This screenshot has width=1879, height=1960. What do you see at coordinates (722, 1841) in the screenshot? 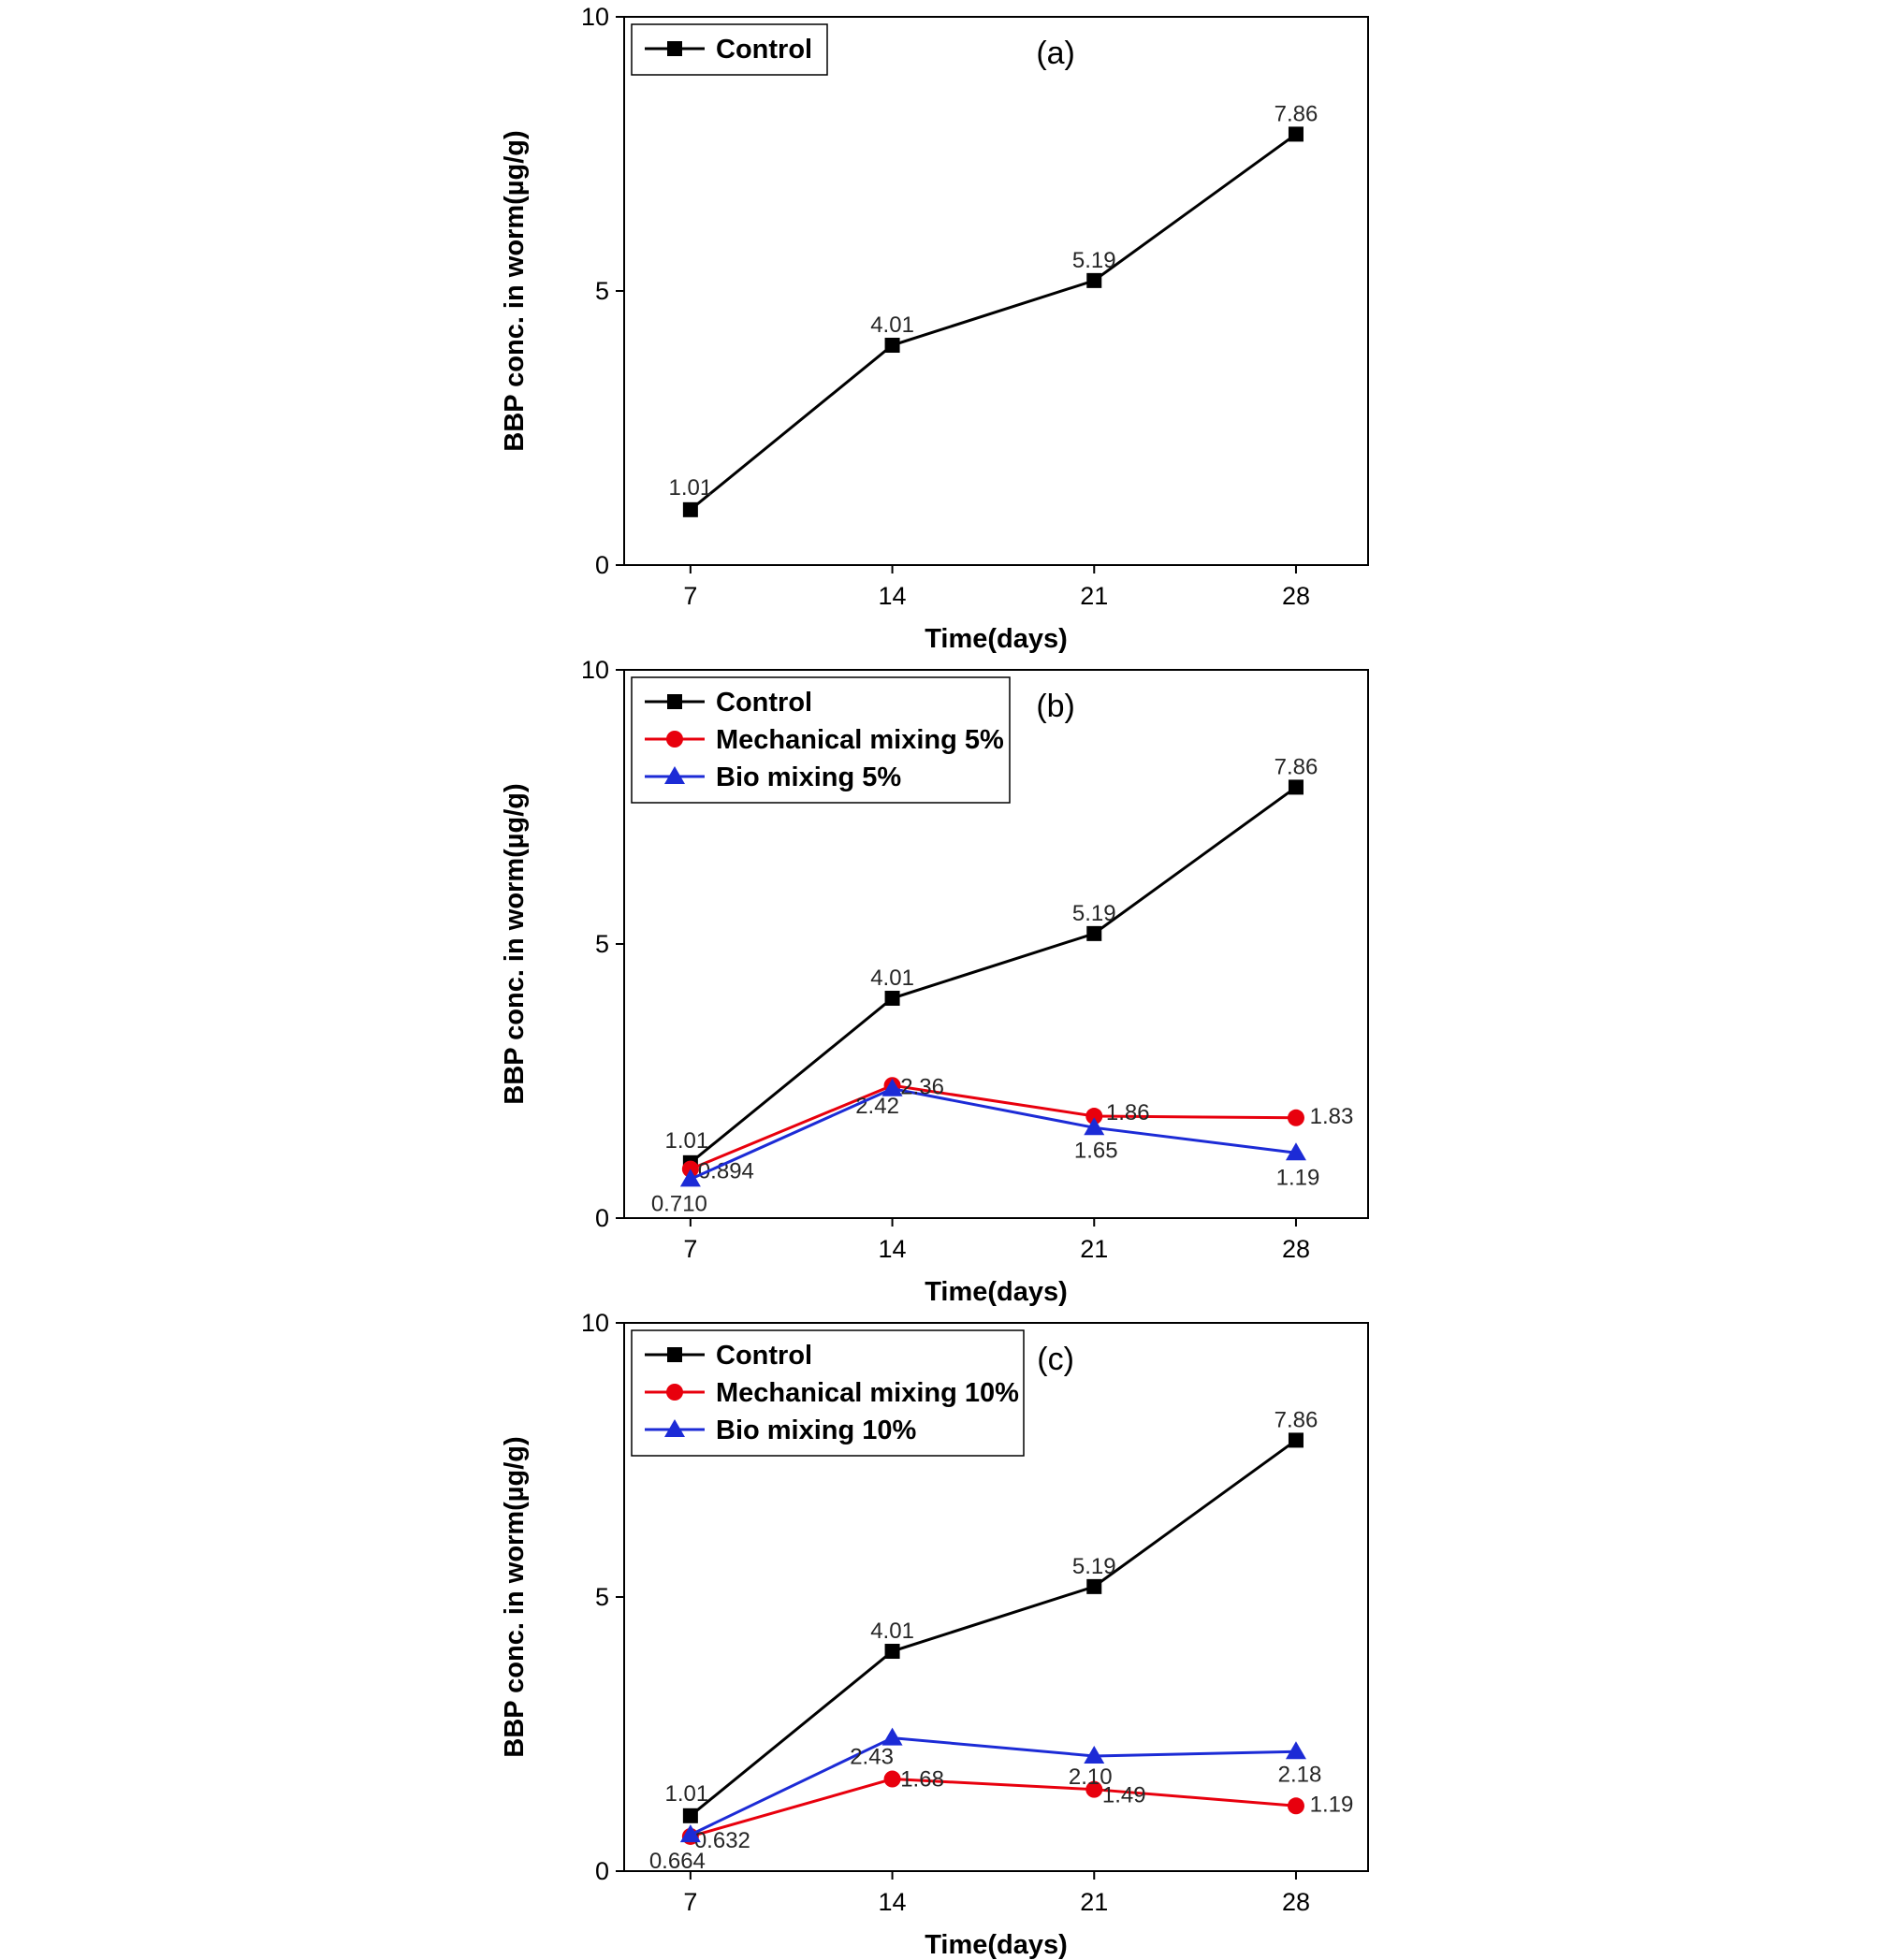
I see `point-label: 0.632` at bounding box center [722, 1841].